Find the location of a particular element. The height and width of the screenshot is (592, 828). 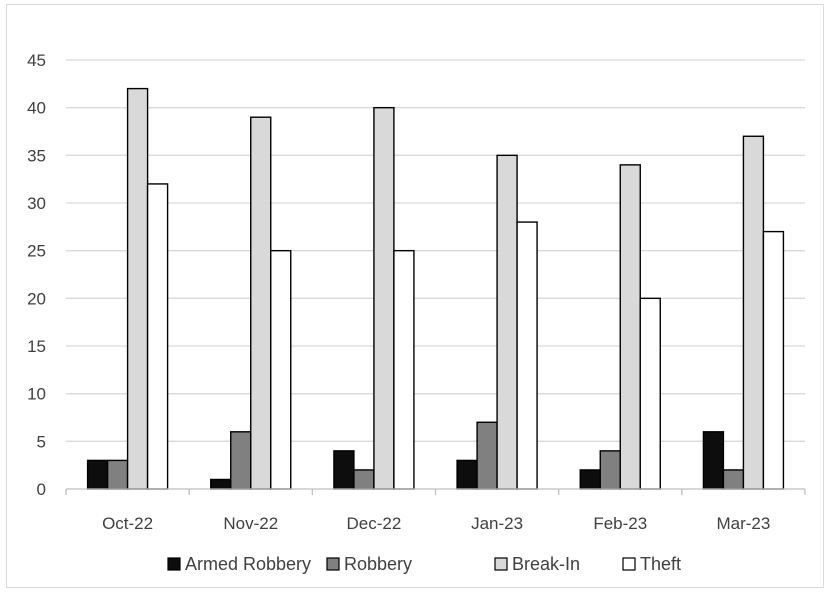

x-axis-tick-labels: Oct-22 Nov-22 Dec-22 Jan-23 Feb-23 Mar-23 is located at coordinates (436, 523).